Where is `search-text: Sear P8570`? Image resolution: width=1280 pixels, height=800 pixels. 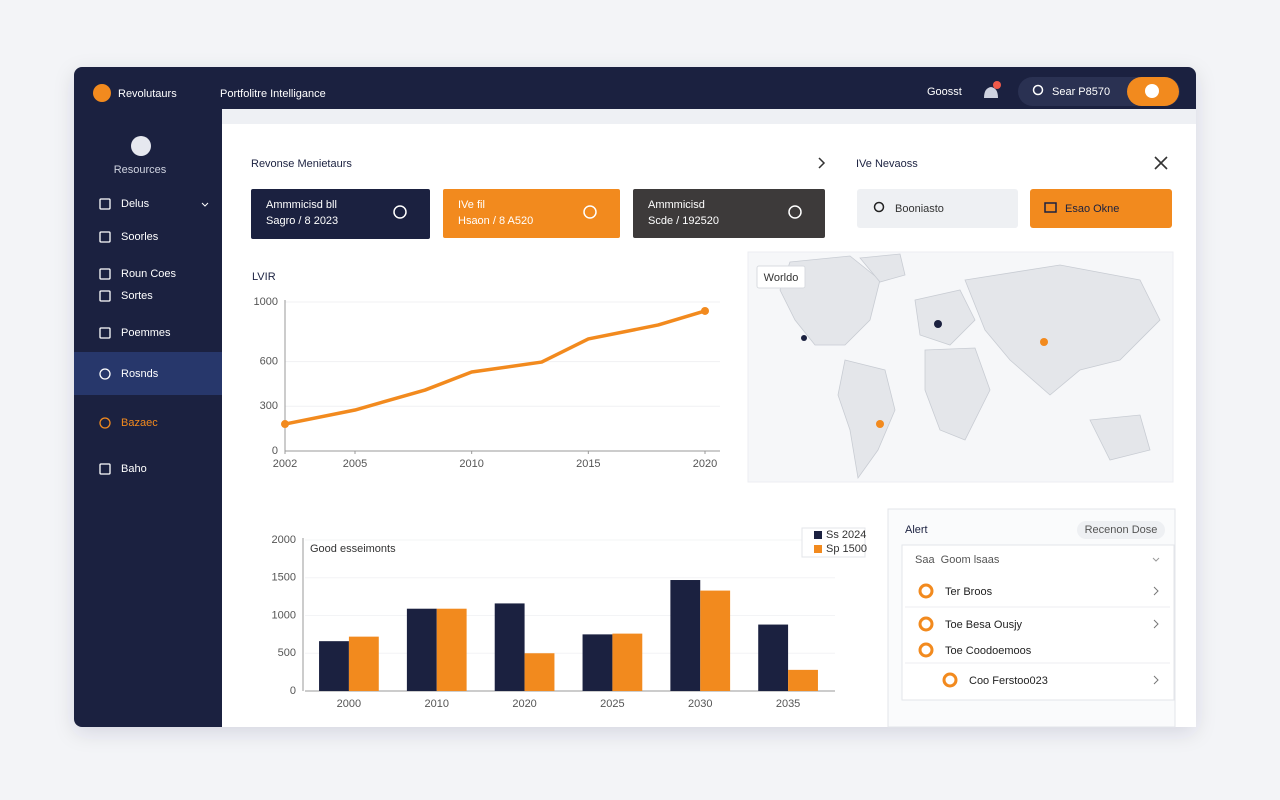 search-text: Sear P8570 is located at coordinates (1081, 92).